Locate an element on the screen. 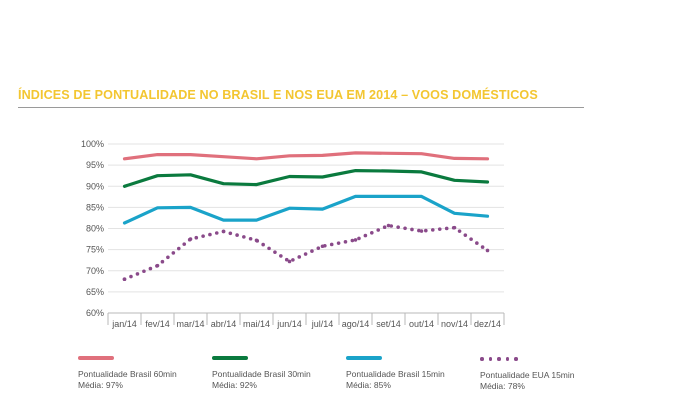  x-tick-label: jun/14 is located at coordinates (289, 324).